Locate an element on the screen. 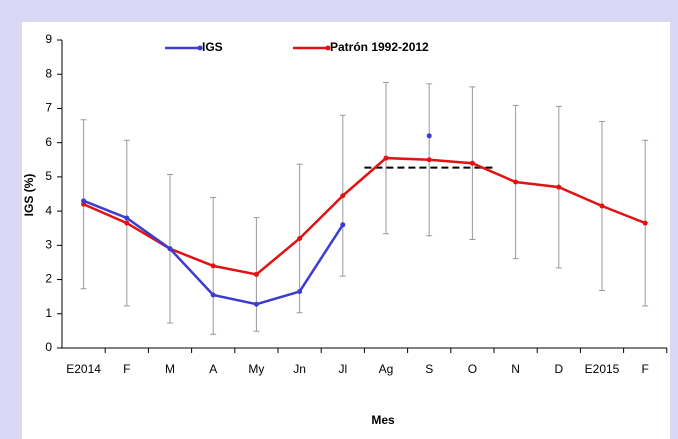 The height and width of the screenshot is (439, 678). y-tick-label: 6 is located at coordinates (48, 142).